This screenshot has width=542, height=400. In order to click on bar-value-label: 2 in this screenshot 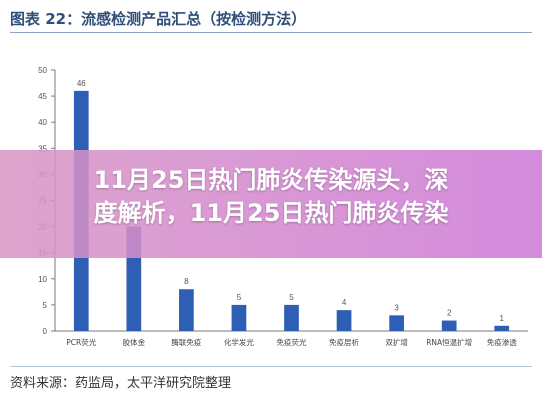, I will do `click(449, 313)`.